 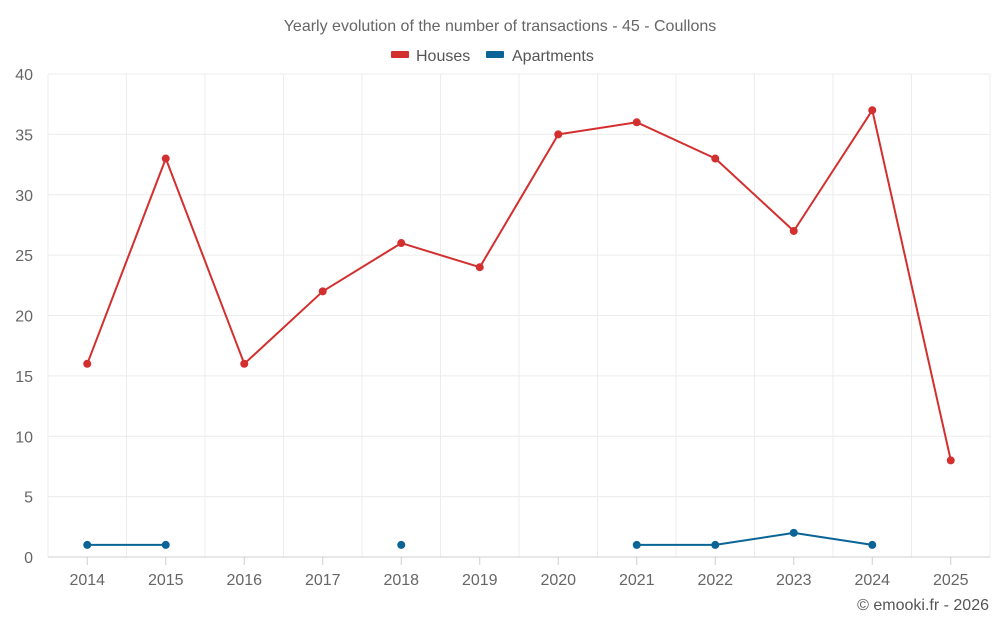 What do you see at coordinates (87, 580) in the screenshot?
I see `x-tick-label: 2014` at bounding box center [87, 580].